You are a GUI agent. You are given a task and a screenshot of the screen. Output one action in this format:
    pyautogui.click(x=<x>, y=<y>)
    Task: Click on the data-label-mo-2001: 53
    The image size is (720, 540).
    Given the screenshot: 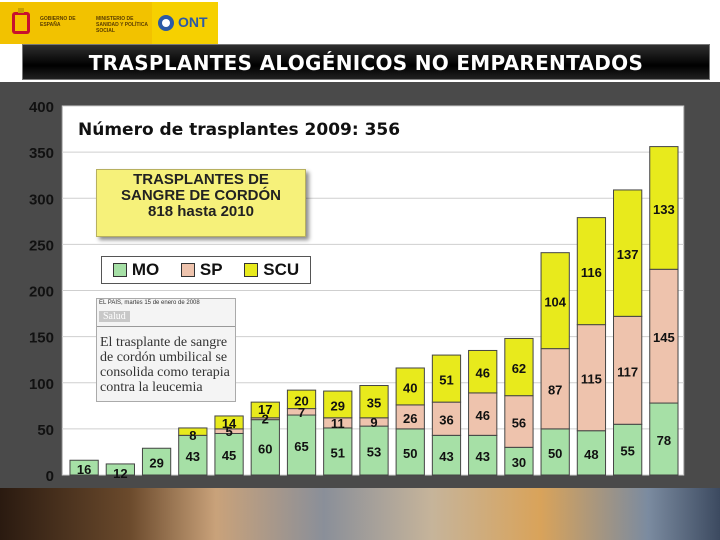 What is the action you would take?
    pyautogui.click(x=374, y=452)
    